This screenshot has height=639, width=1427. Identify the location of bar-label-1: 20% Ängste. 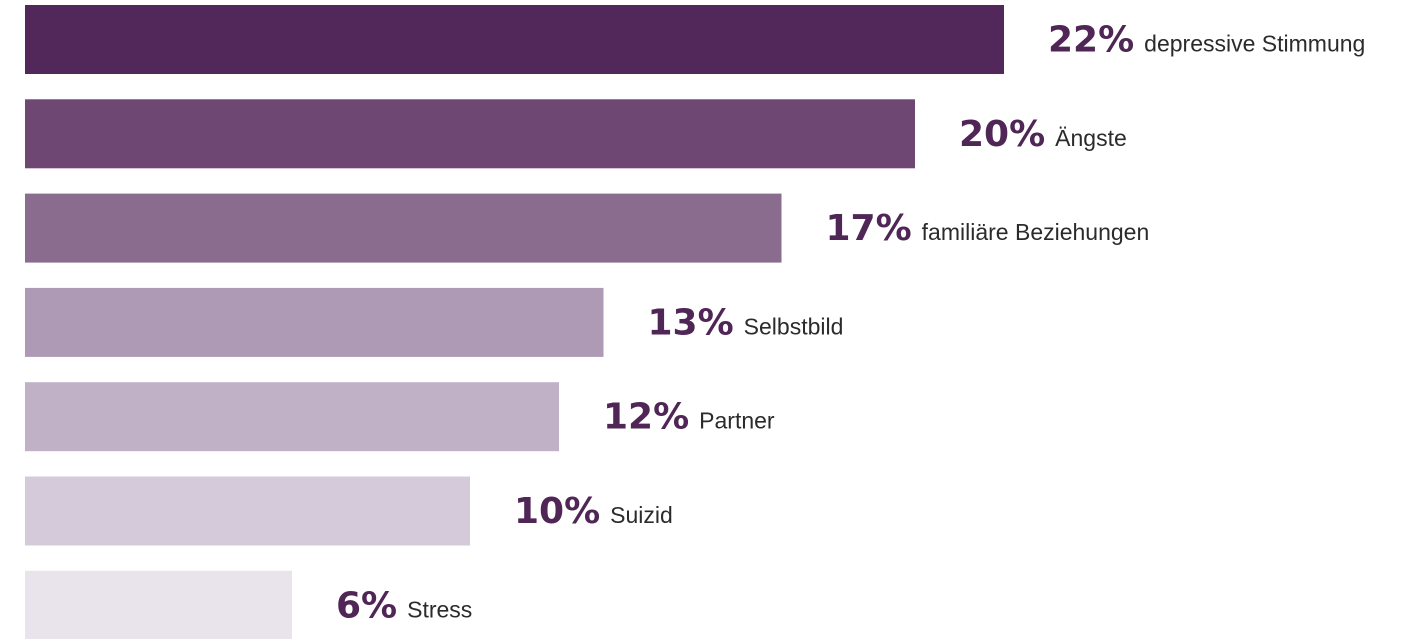
(1043, 134).